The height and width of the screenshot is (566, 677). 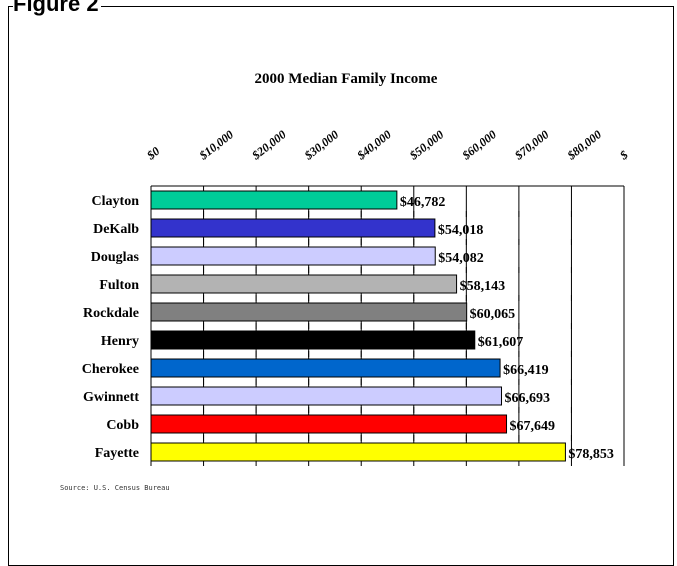 What do you see at coordinates (152, 153) in the screenshot?
I see `x-tick-label: $0` at bounding box center [152, 153].